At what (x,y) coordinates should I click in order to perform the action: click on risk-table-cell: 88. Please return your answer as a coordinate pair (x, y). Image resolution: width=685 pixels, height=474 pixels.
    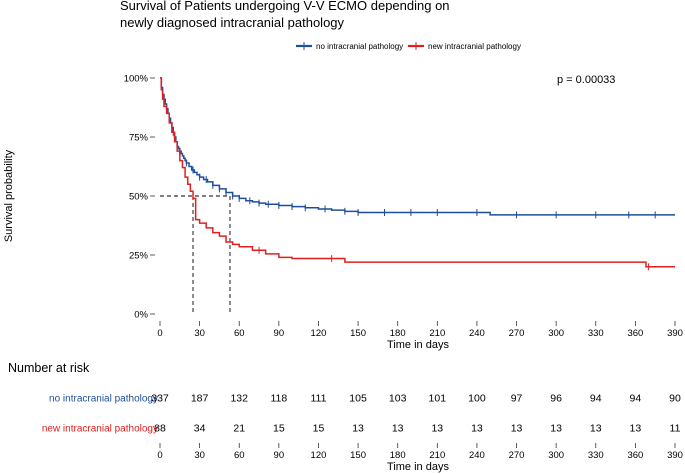
    Looking at the image, I should click on (160, 429).